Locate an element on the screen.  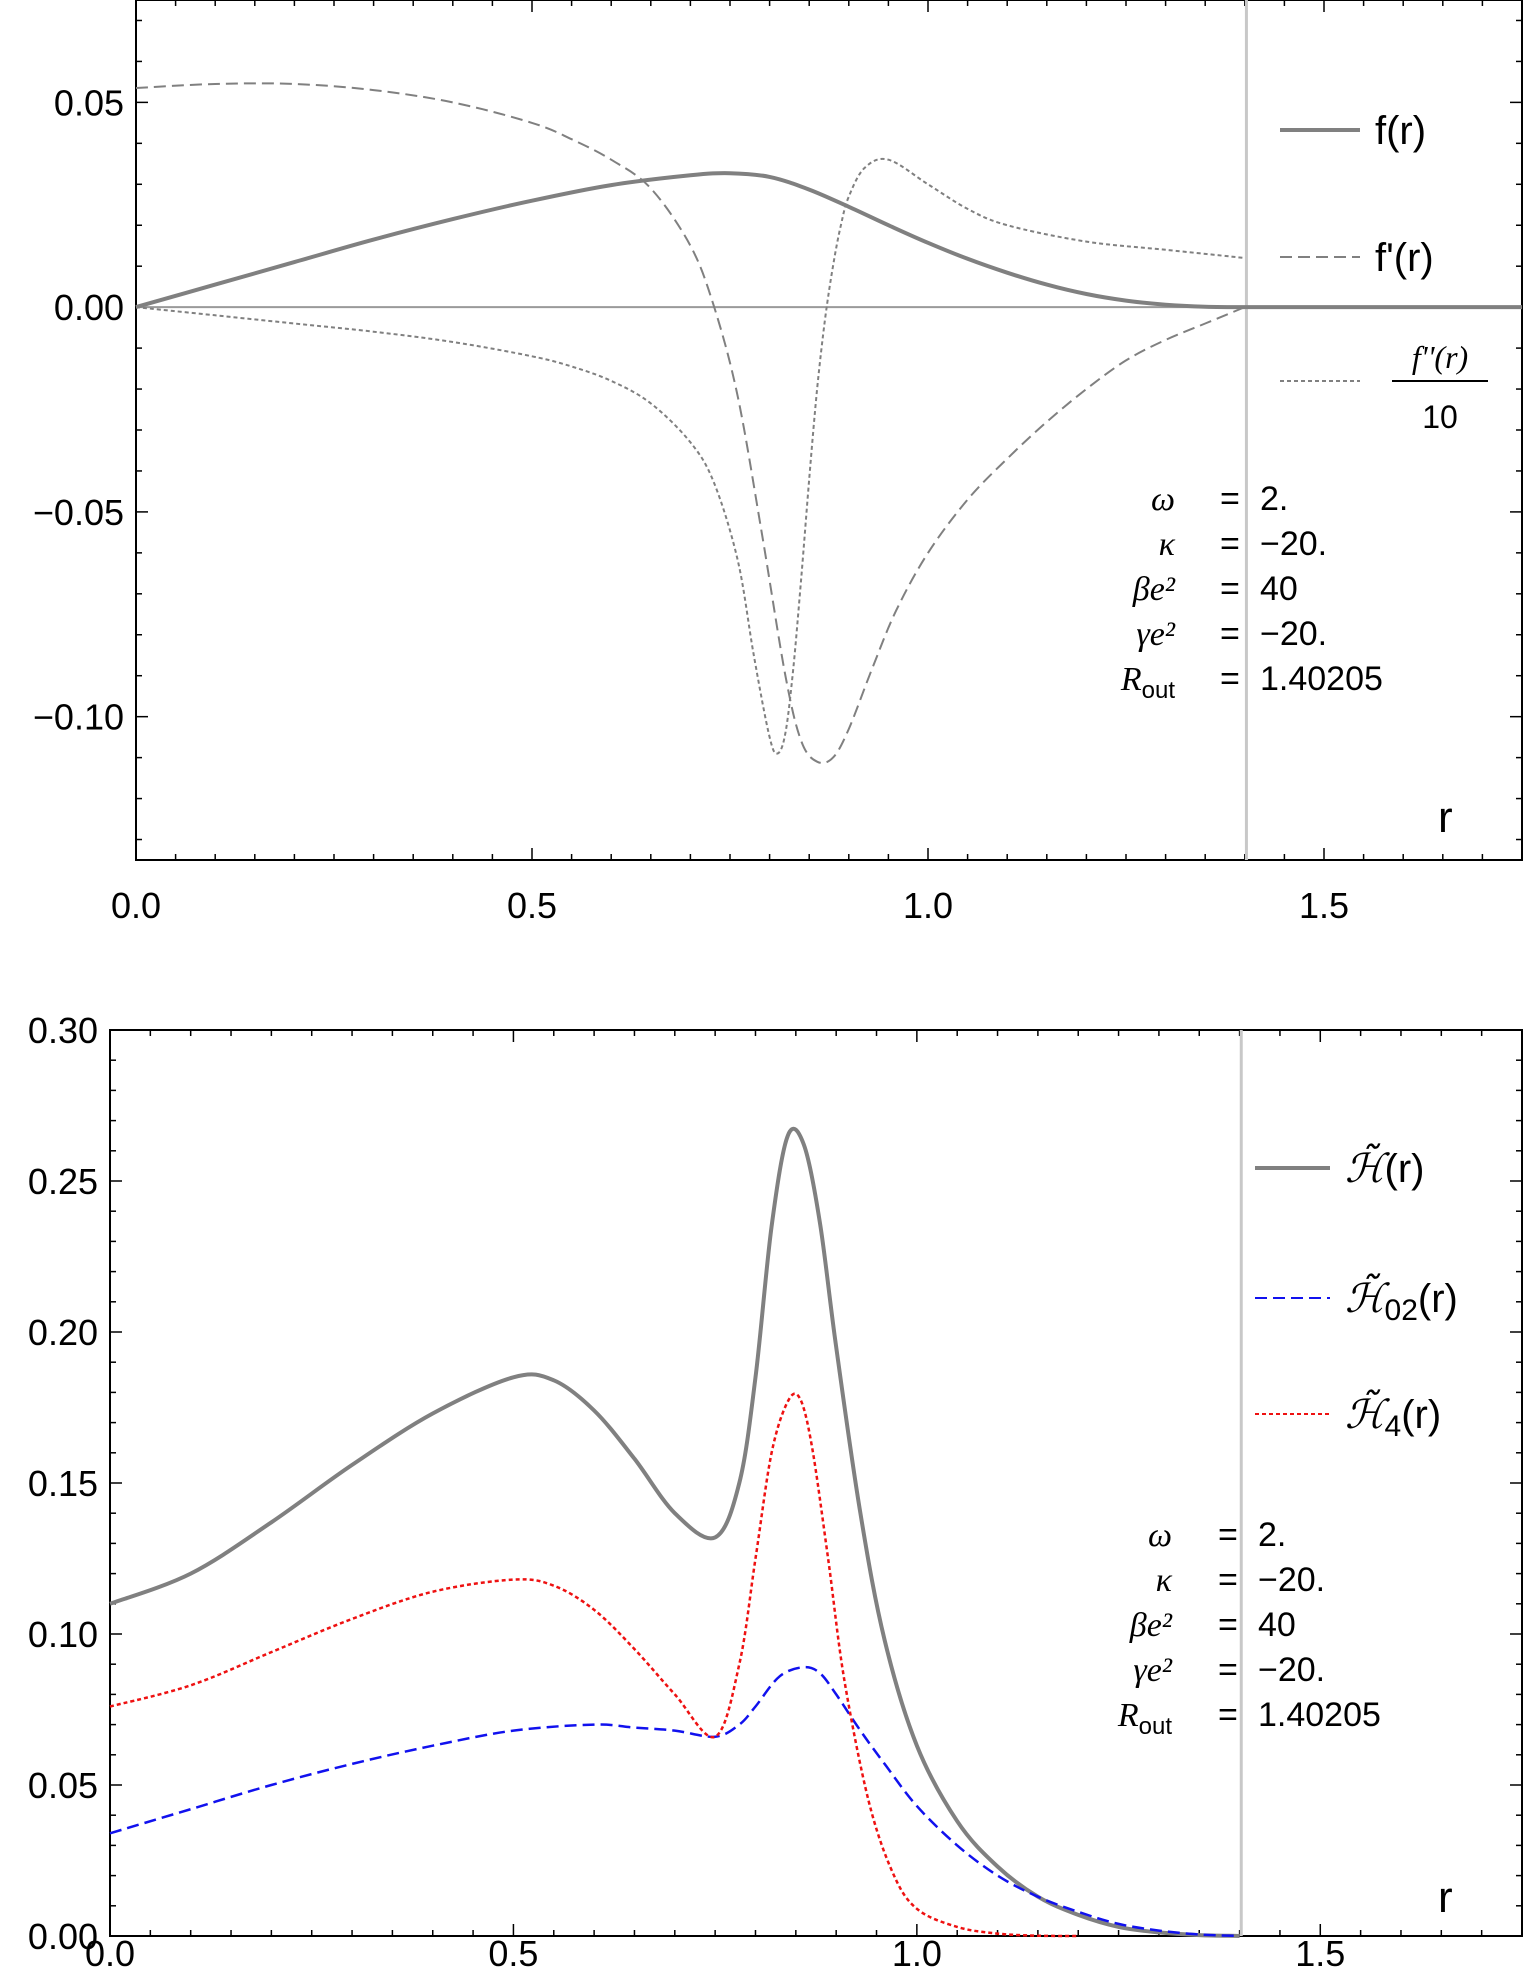
legend-subscript: 02 is located at coordinates (1401, 1310).